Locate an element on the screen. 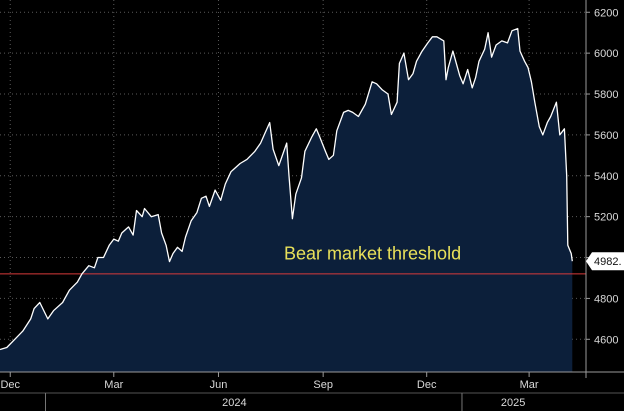 This screenshot has height=411, width=624. y-tick-label: 6000 is located at coordinates (606, 54).